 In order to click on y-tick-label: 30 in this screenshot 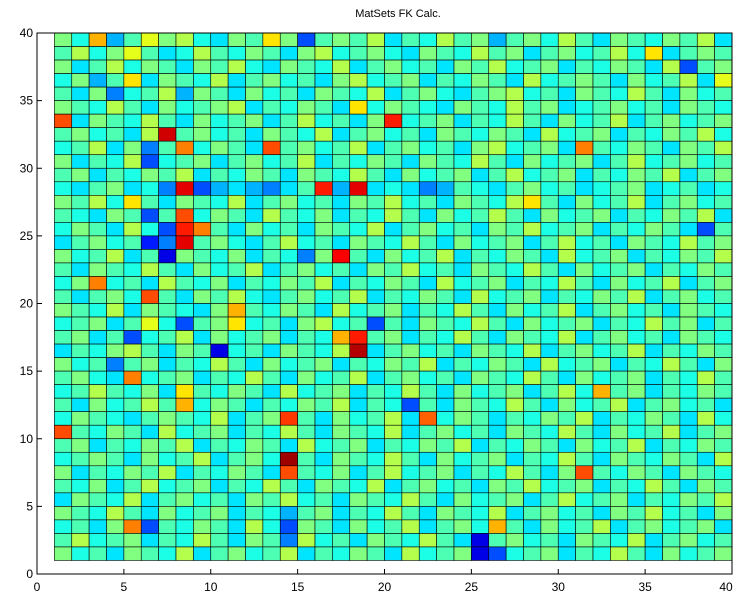, I will do `click(27, 168)`.